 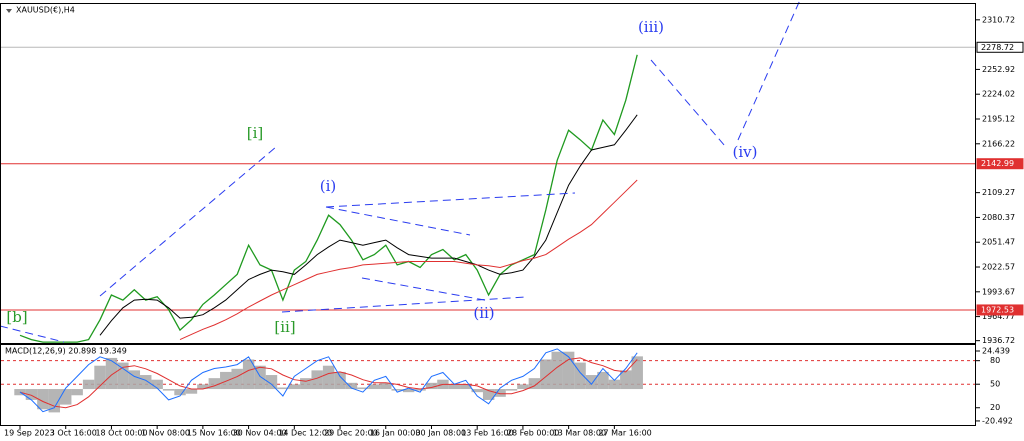 I want to click on level-label: 2142.99, so click(x=997, y=163).